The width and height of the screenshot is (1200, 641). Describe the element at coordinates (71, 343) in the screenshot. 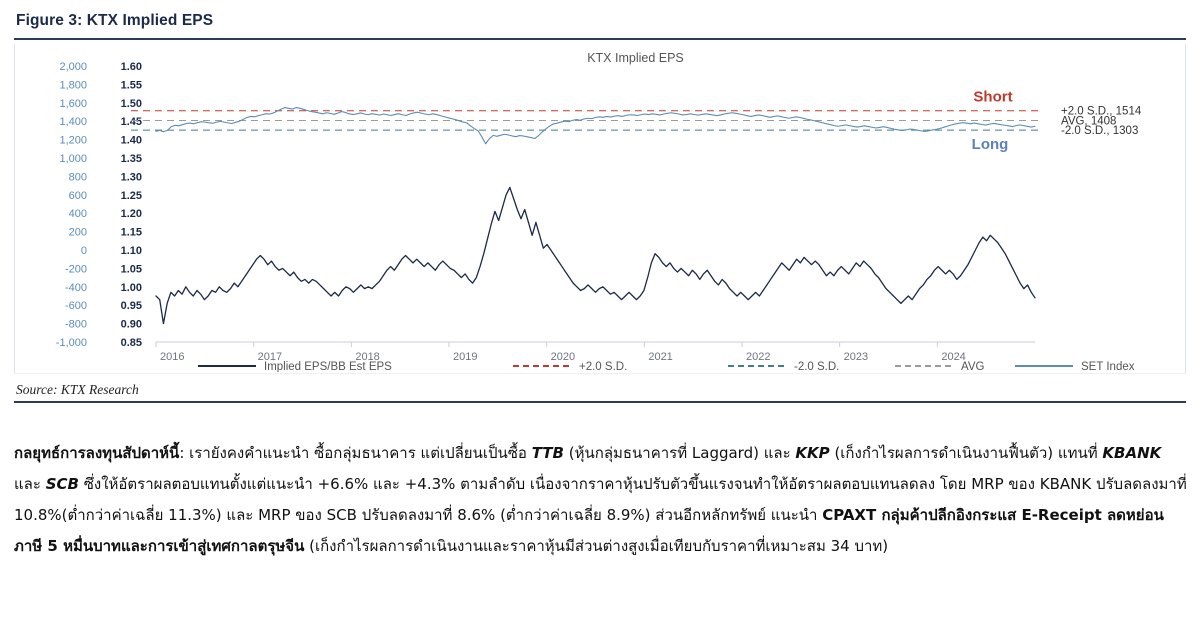

I see `left-axis-tick: -1,000` at that location.